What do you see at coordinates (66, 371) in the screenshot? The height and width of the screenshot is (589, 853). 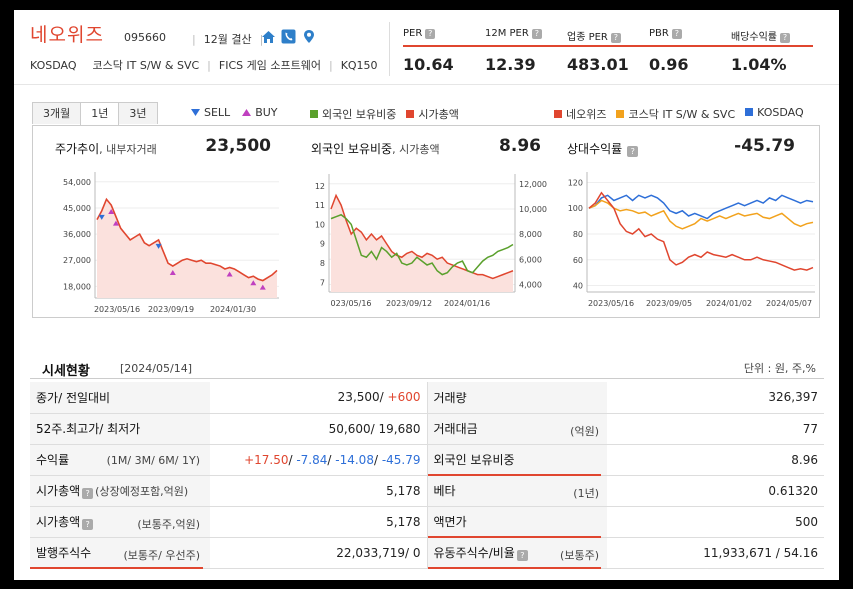 I see `table-title: 시세현황` at bounding box center [66, 371].